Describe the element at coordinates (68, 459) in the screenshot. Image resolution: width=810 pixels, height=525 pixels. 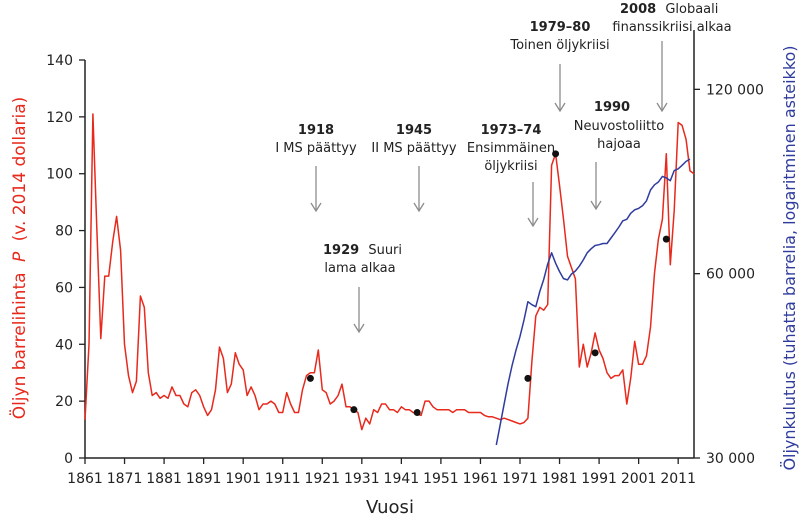
I see `left-tick-label: 0` at that location.